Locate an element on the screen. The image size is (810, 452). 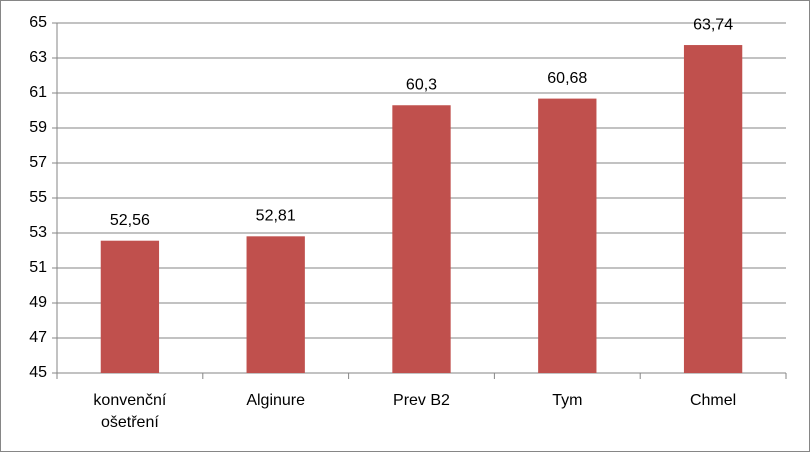
y-tick-label: 45 is located at coordinates (38, 372).